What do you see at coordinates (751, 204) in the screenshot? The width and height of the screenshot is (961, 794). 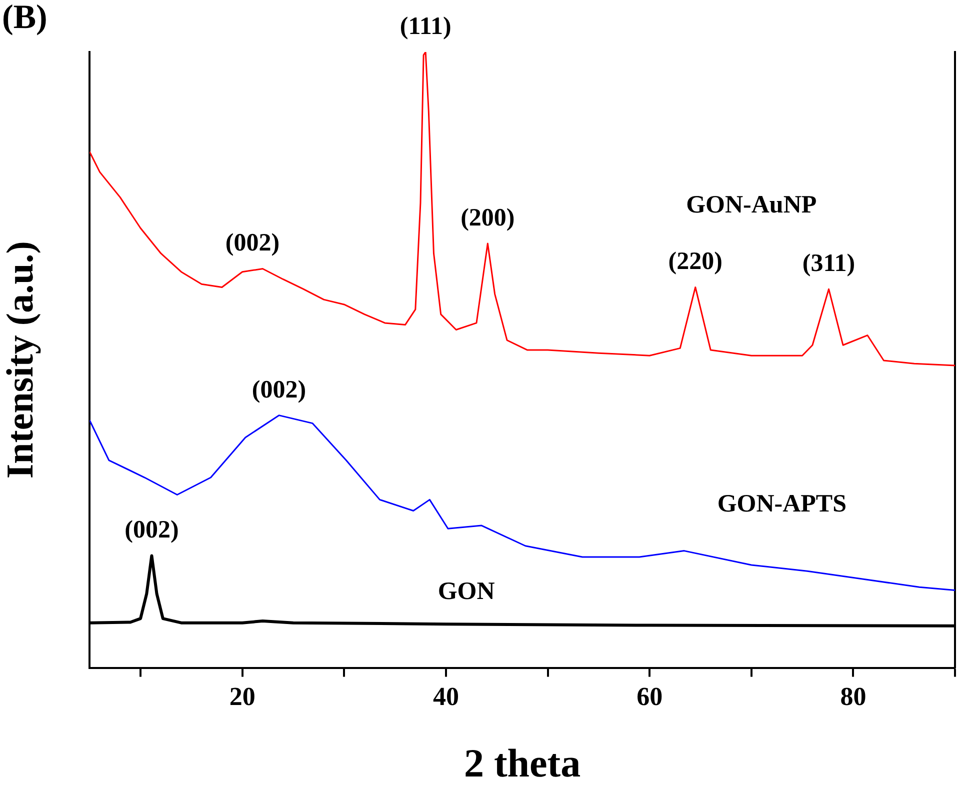 I see `text: GON-AuNP` at bounding box center [751, 204].